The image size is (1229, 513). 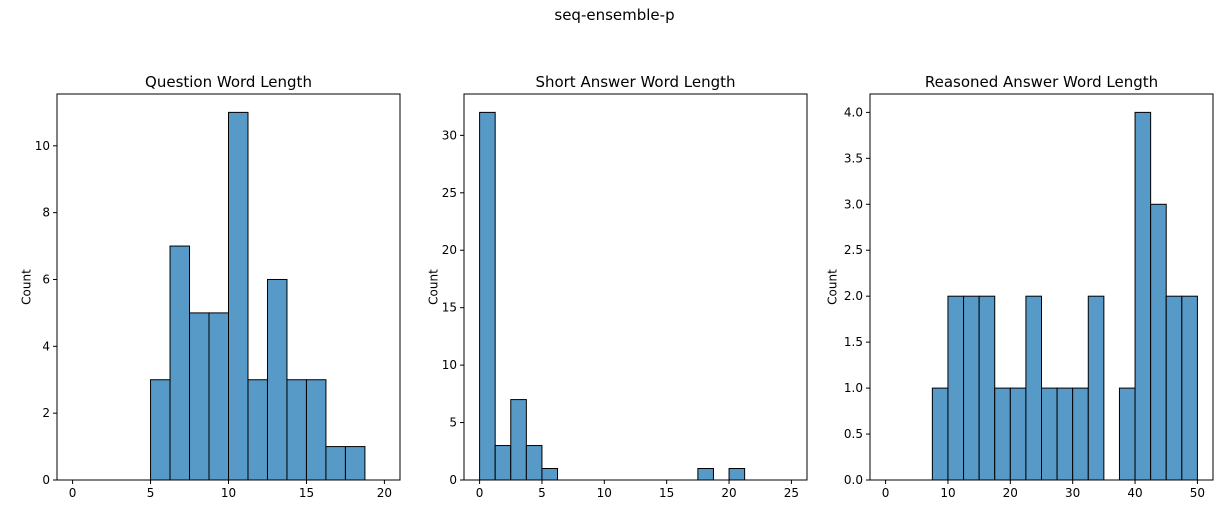 I want to click on y-tick-label: 2, so click(x=46, y=413).